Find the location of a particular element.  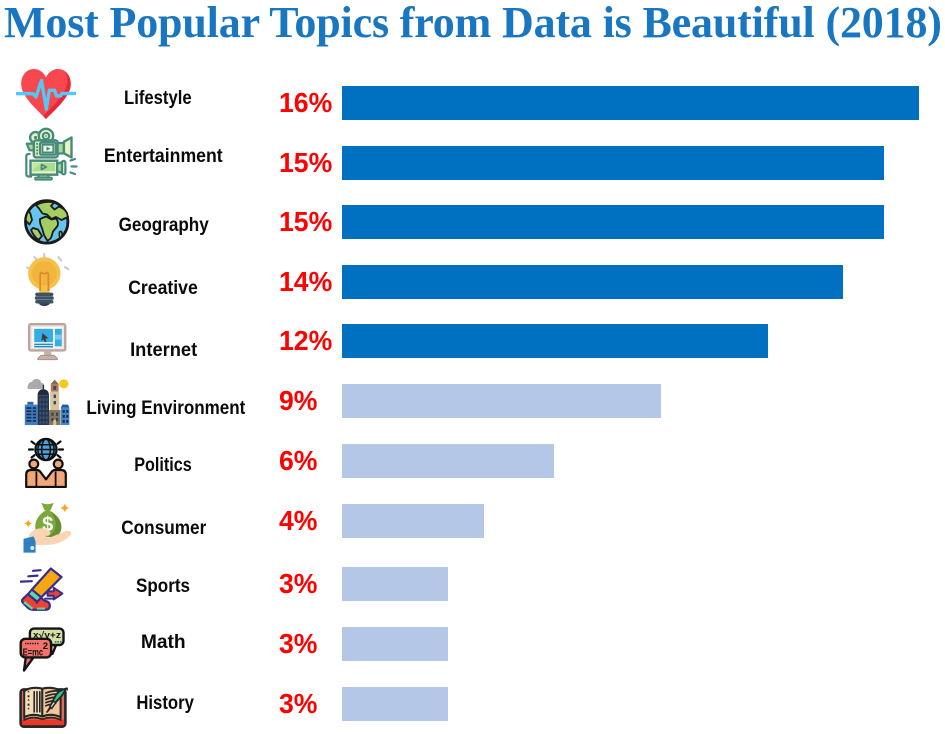

svg-text: E=mc is located at coordinates (33, 653).